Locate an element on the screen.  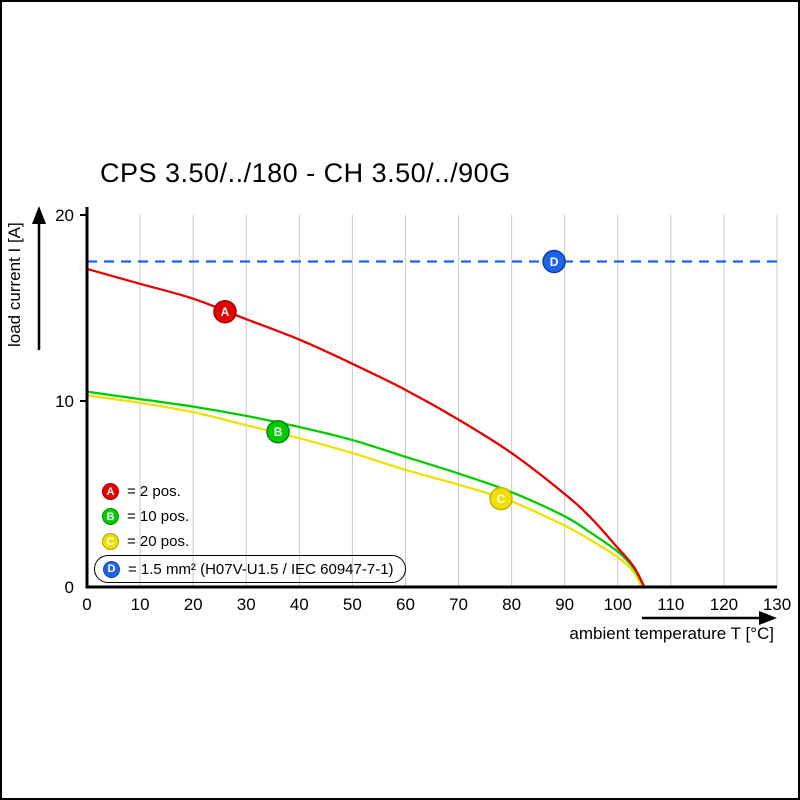
marker-letter-A: A is located at coordinates (225, 312).